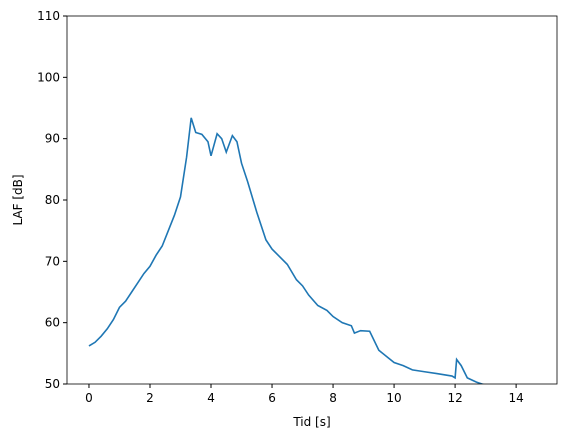 The image size is (571, 442). What do you see at coordinates (48, 77) in the screenshot?
I see `y-tick-label: 100` at bounding box center [48, 77].